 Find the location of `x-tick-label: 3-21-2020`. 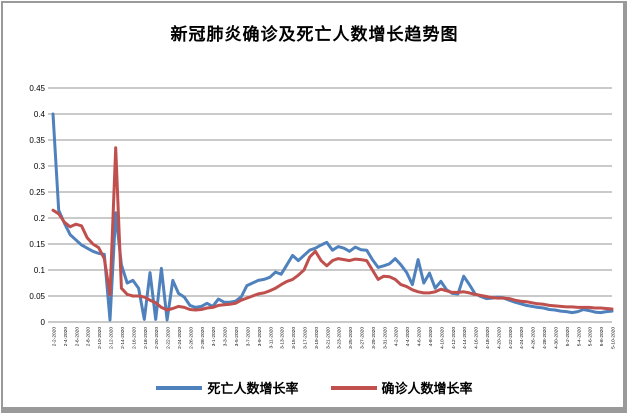

x-tick-label: 3-21-2020 is located at coordinates (328, 338).